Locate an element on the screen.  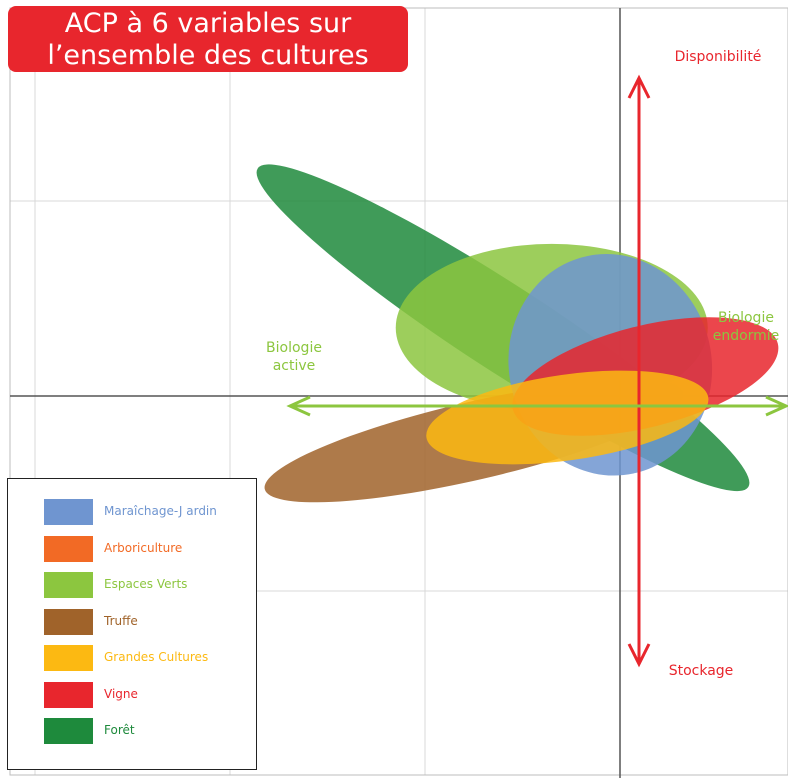
horizontal-right-label: Biologie endormie is located at coordinates (746, 327).